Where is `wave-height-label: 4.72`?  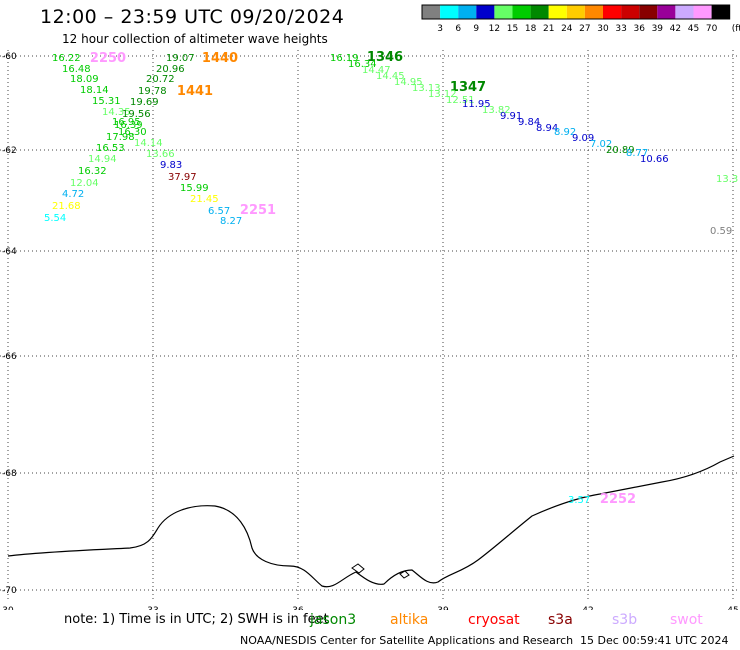 wave-height-label: 4.72 is located at coordinates (73, 194).